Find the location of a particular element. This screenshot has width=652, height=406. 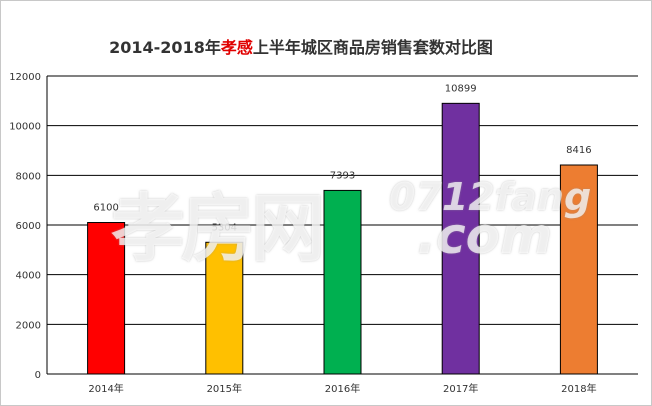

x-tick-label: 2014年 is located at coordinates (105, 388).